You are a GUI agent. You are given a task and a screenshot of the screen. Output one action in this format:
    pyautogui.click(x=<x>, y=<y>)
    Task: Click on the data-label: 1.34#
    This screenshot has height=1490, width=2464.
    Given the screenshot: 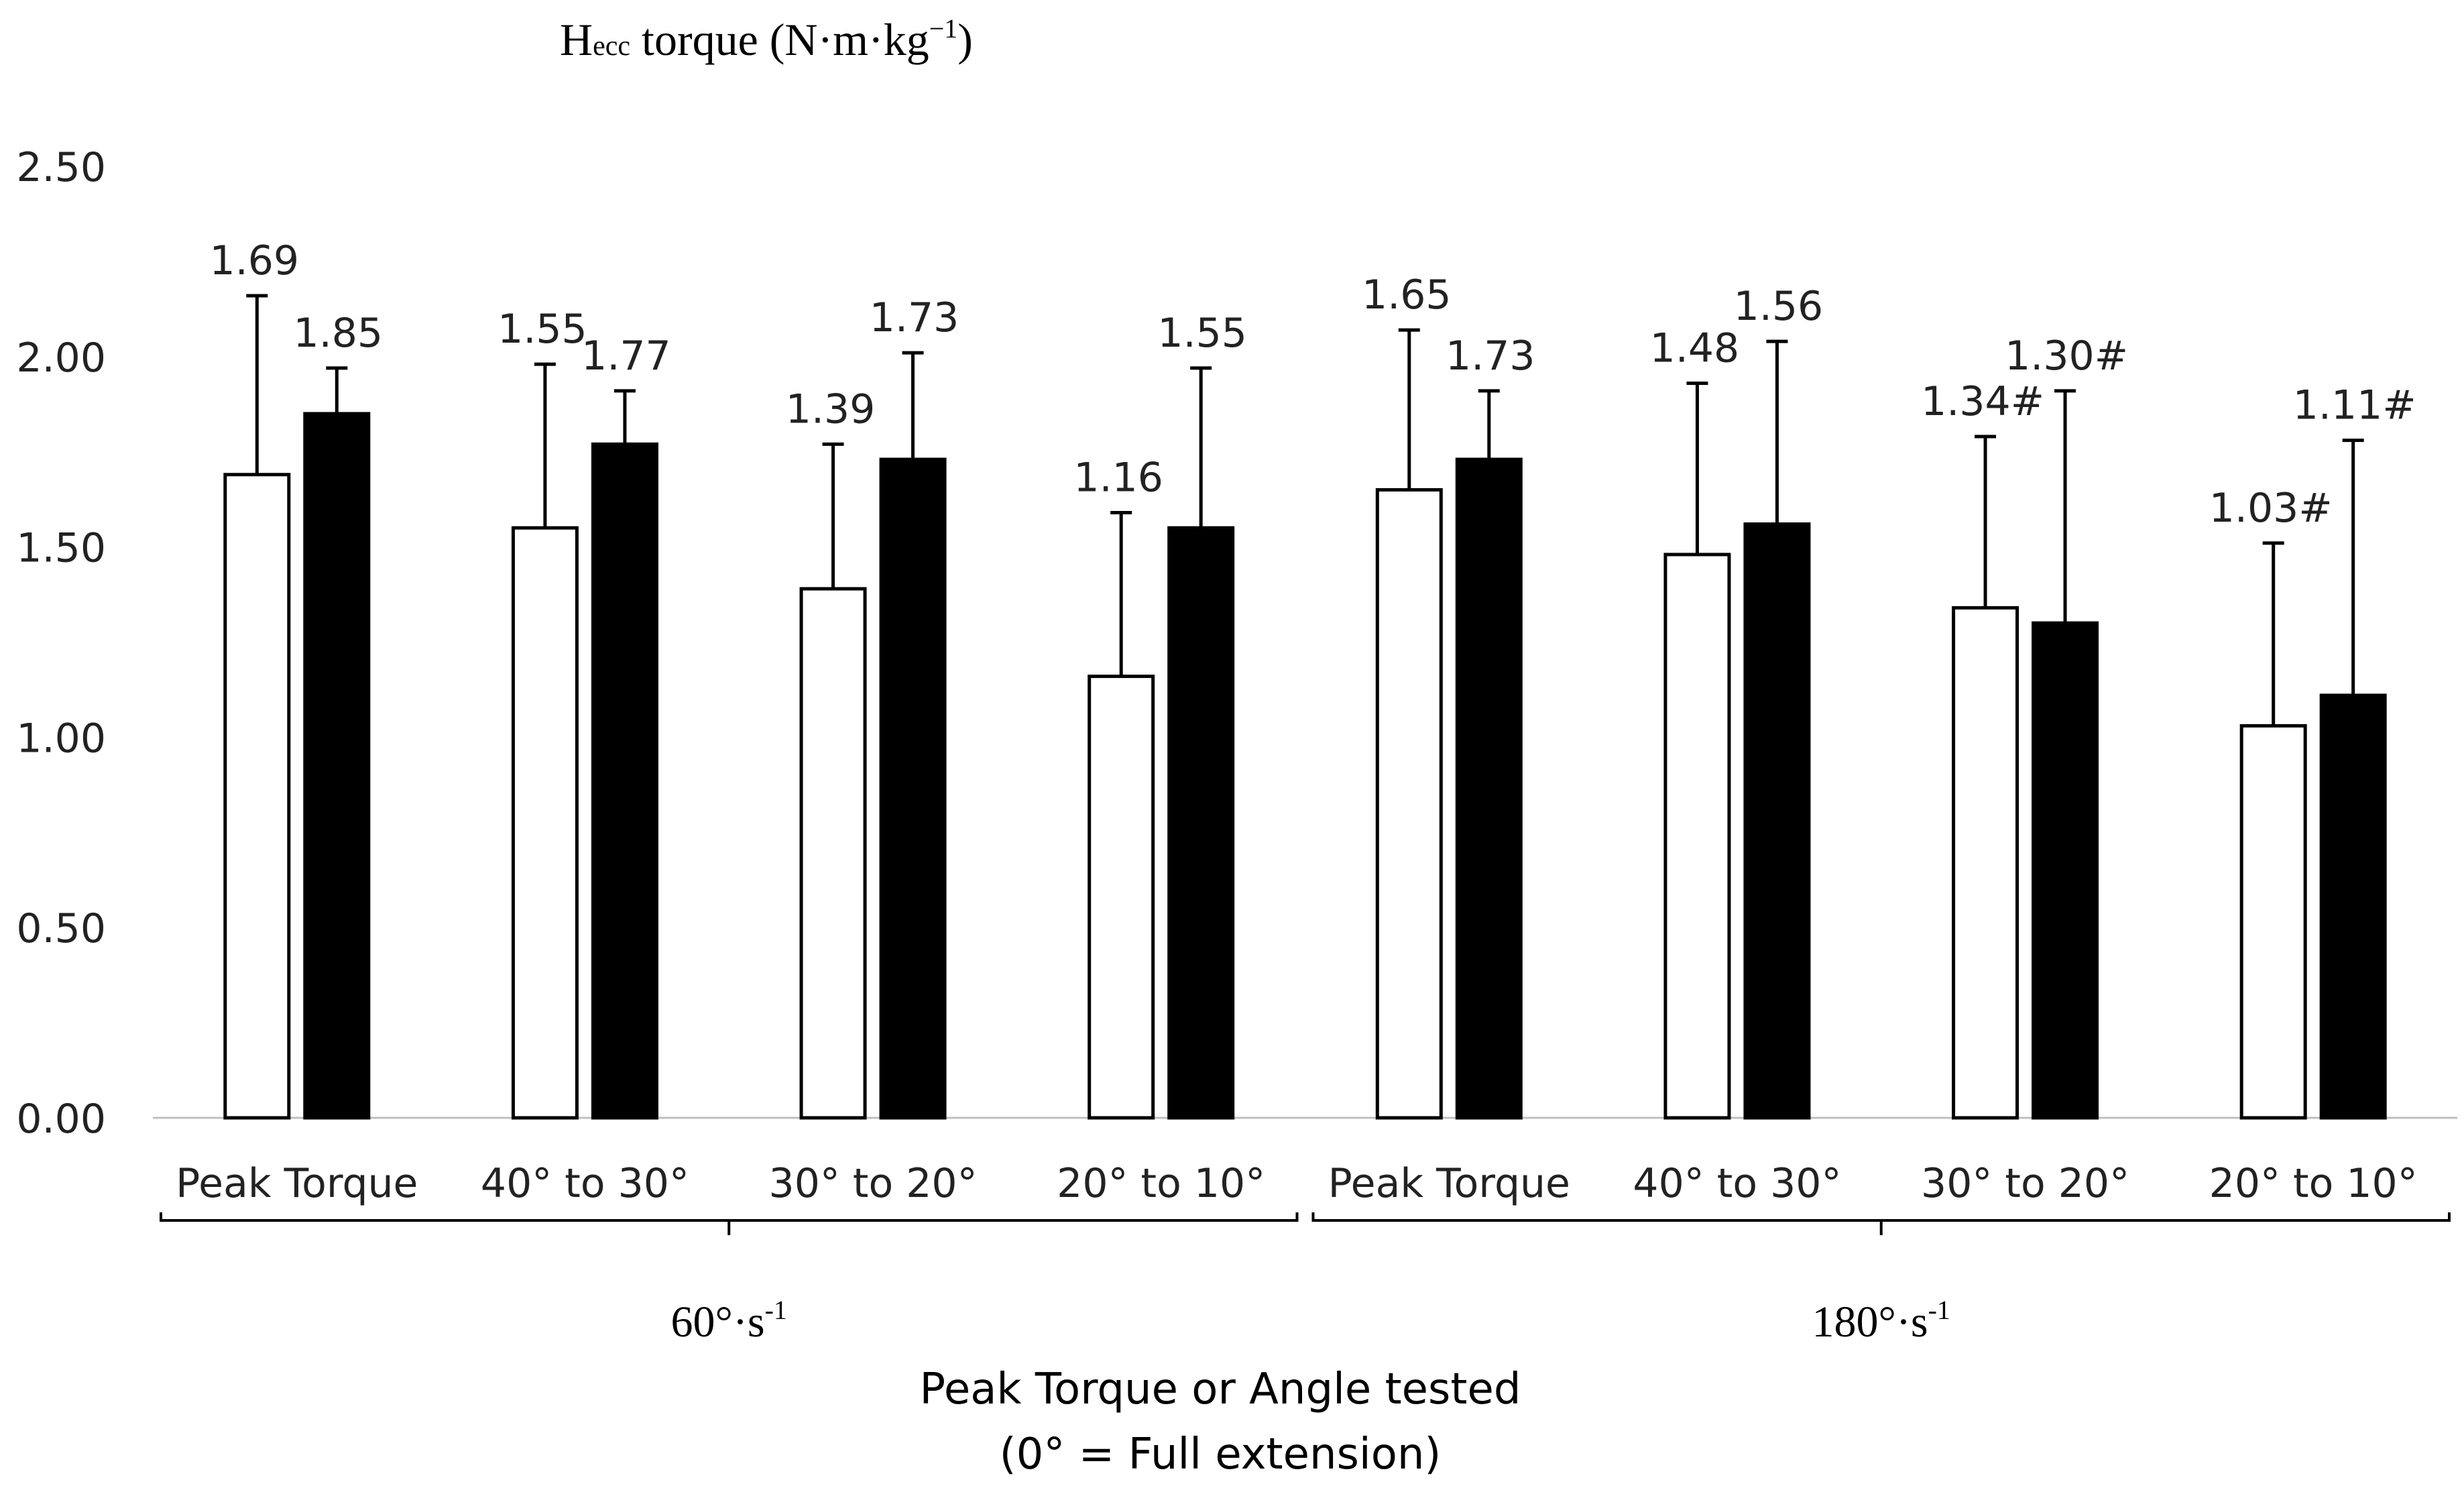 What is the action you would take?
    pyautogui.click(x=1982, y=401)
    